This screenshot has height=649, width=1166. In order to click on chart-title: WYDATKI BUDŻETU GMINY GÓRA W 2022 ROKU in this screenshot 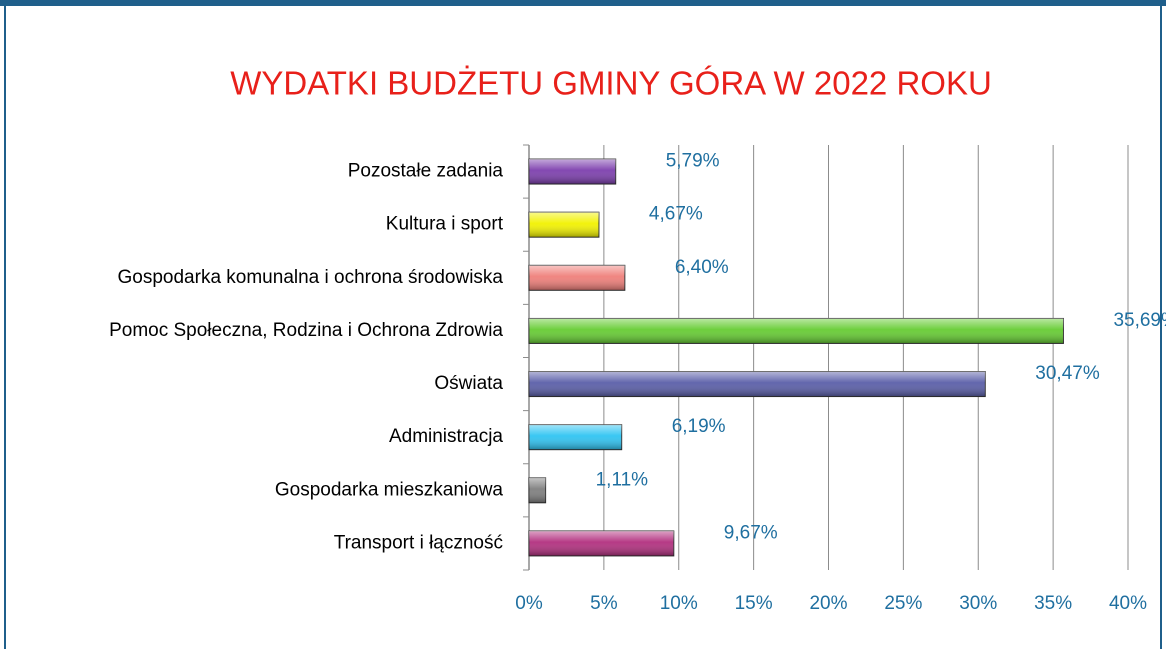, I will do `click(611, 83)`.